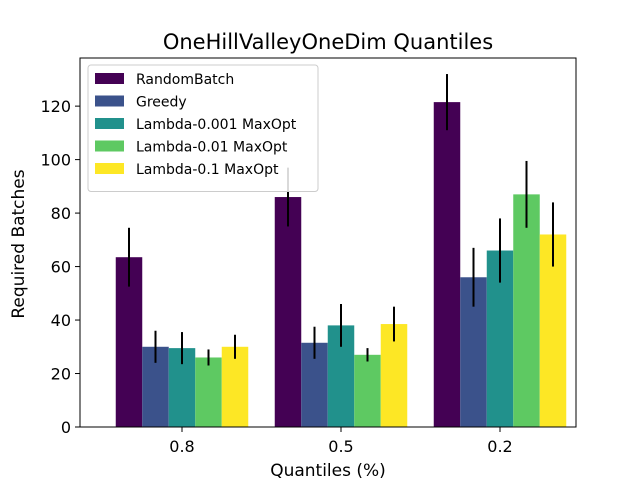 Image resolution: width=640 pixels, height=480 pixels. I want to click on y-tick-label: 80, so click(61, 213).